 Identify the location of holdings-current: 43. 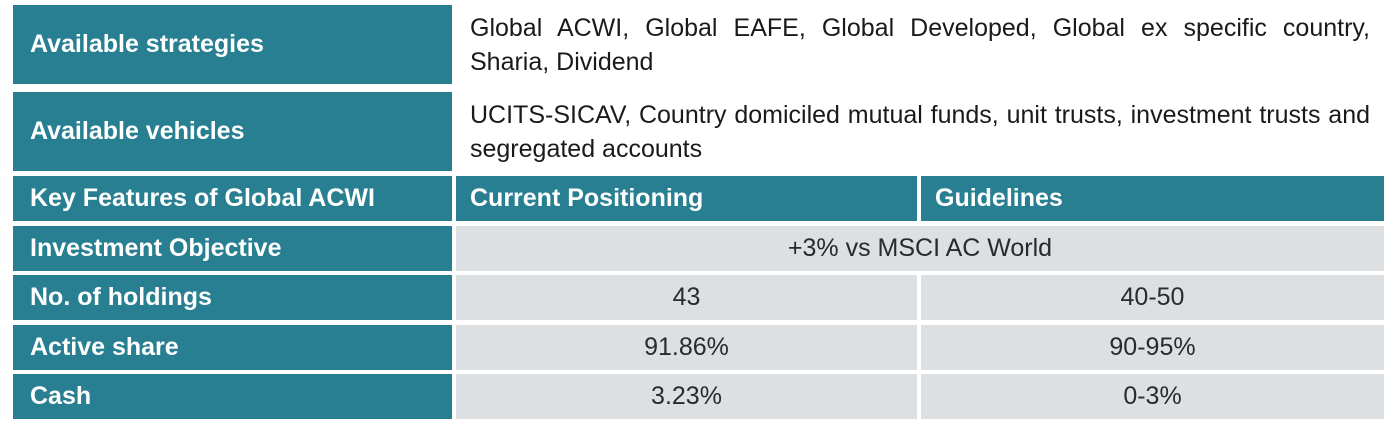
(686, 297).